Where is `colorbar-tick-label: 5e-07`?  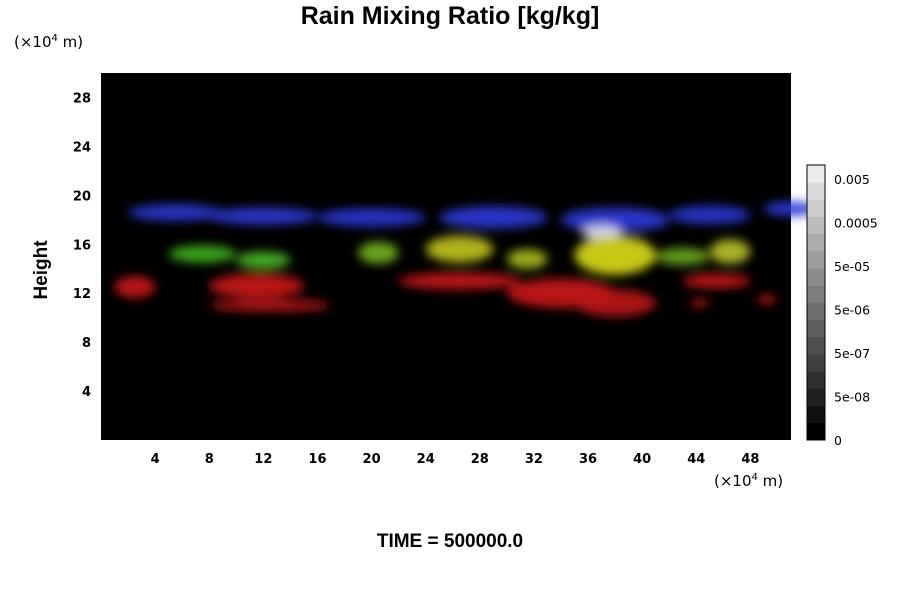 colorbar-tick-label: 5e-07 is located at coordinates (852, 353).